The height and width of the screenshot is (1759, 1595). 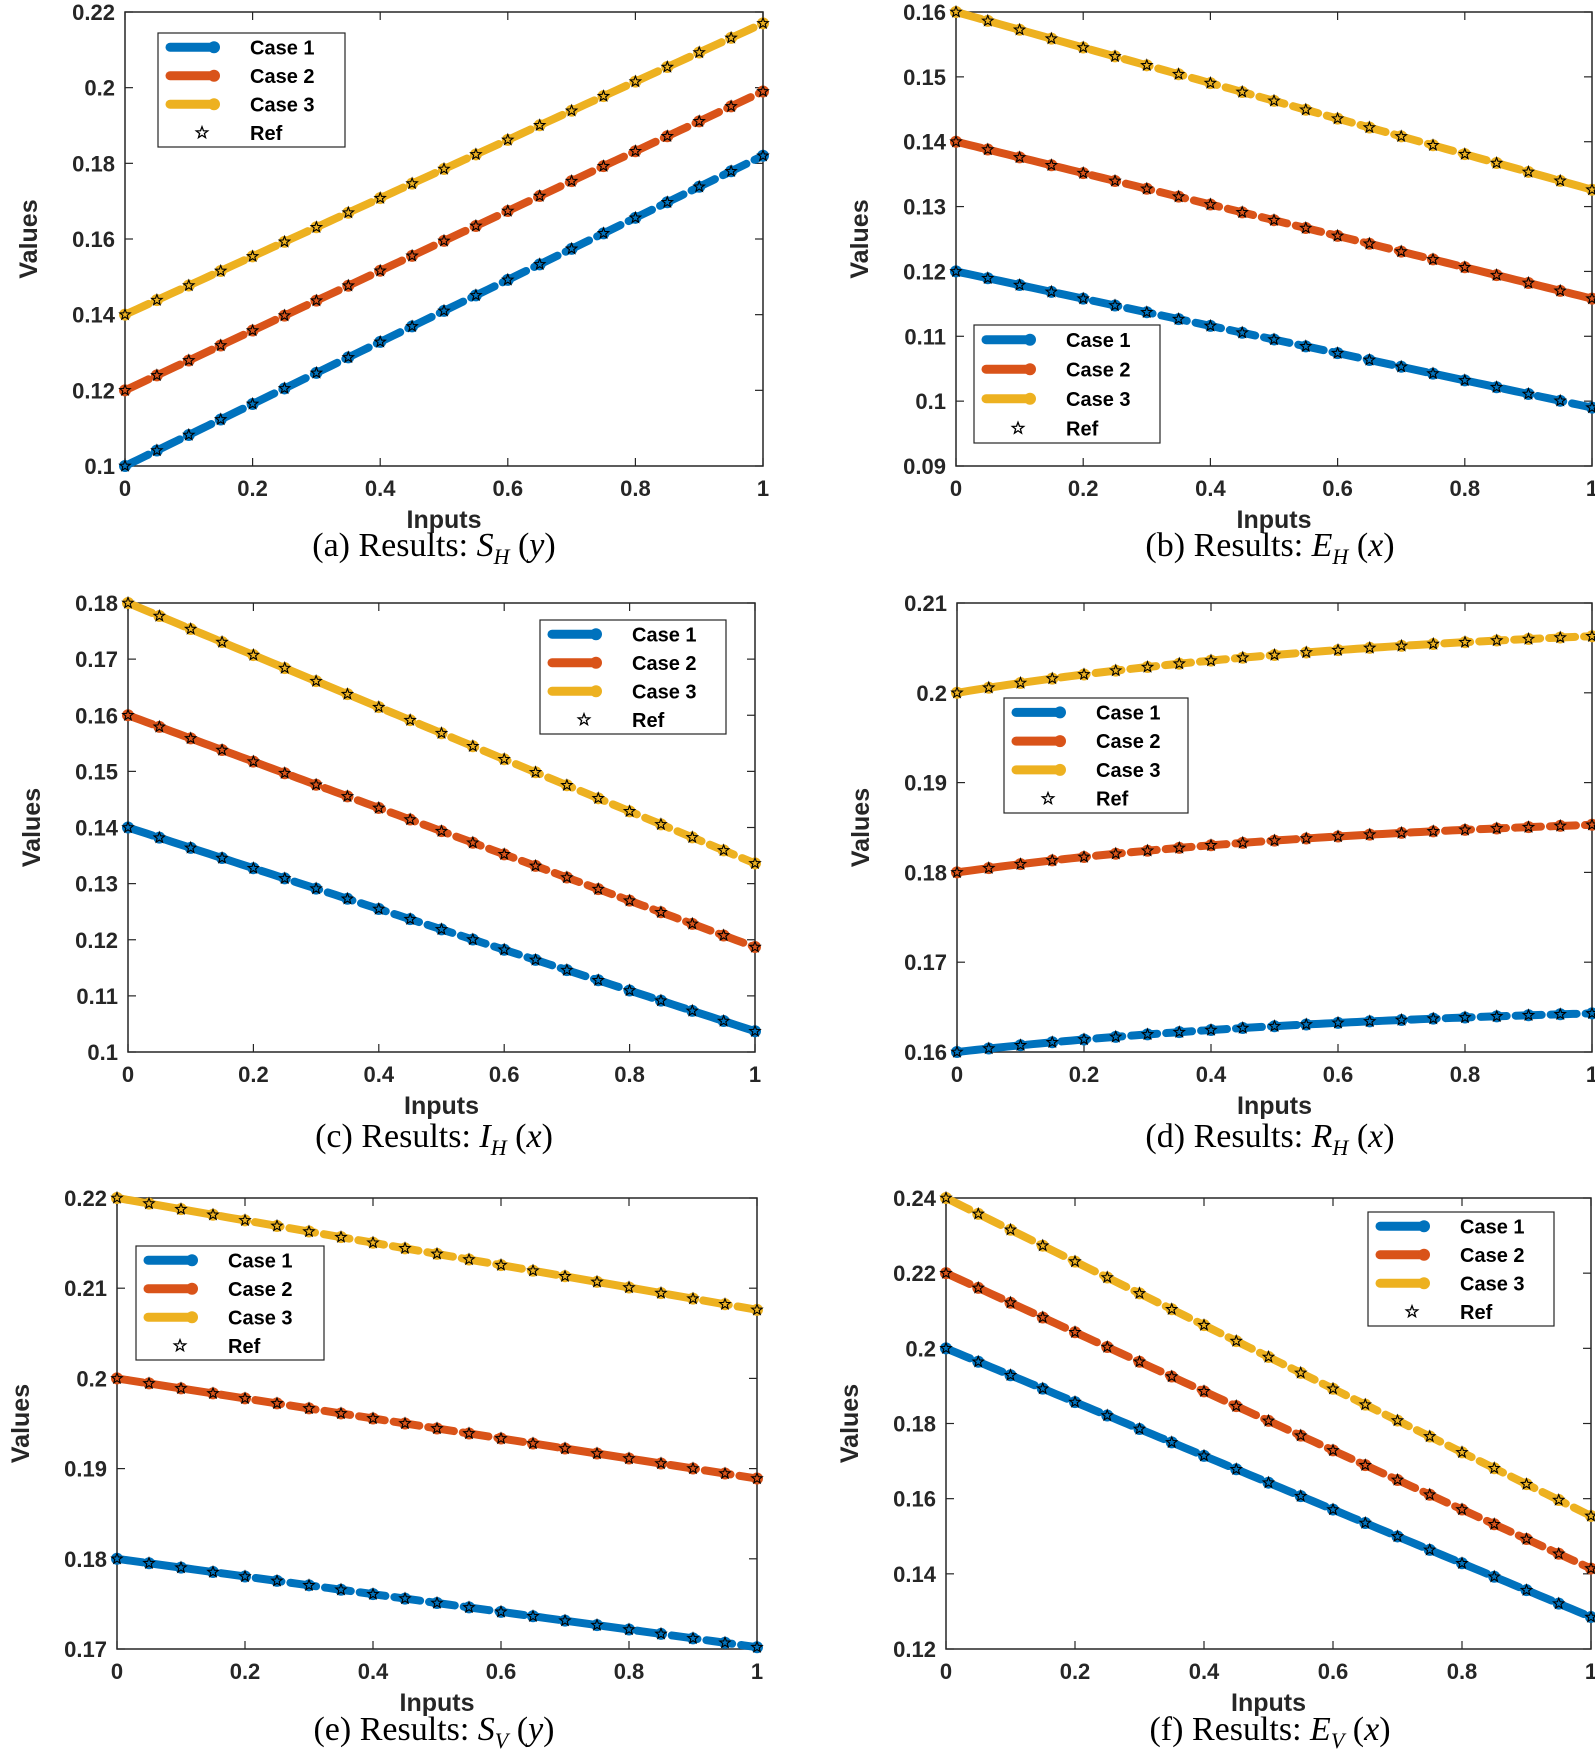 What do you see at coordinates (957, 1074) in the screenshot?
I see `x-tick-label: 0` at bounding box center [957, 1074].